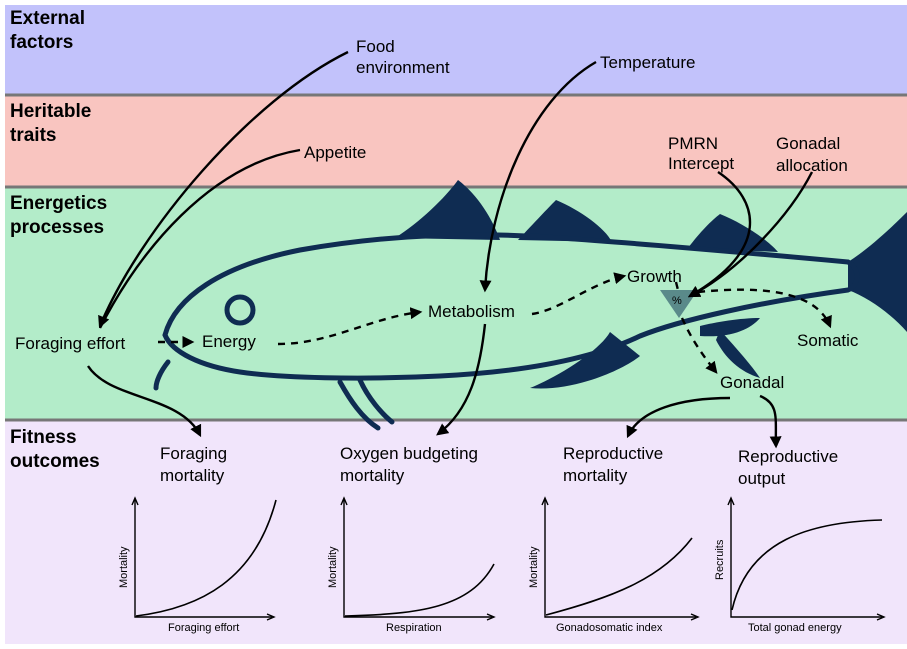 This screenshot has height=649, width=907. Describe the element at coordinates (877, 272) in the screenshot. I see `fish-tail` at that location.